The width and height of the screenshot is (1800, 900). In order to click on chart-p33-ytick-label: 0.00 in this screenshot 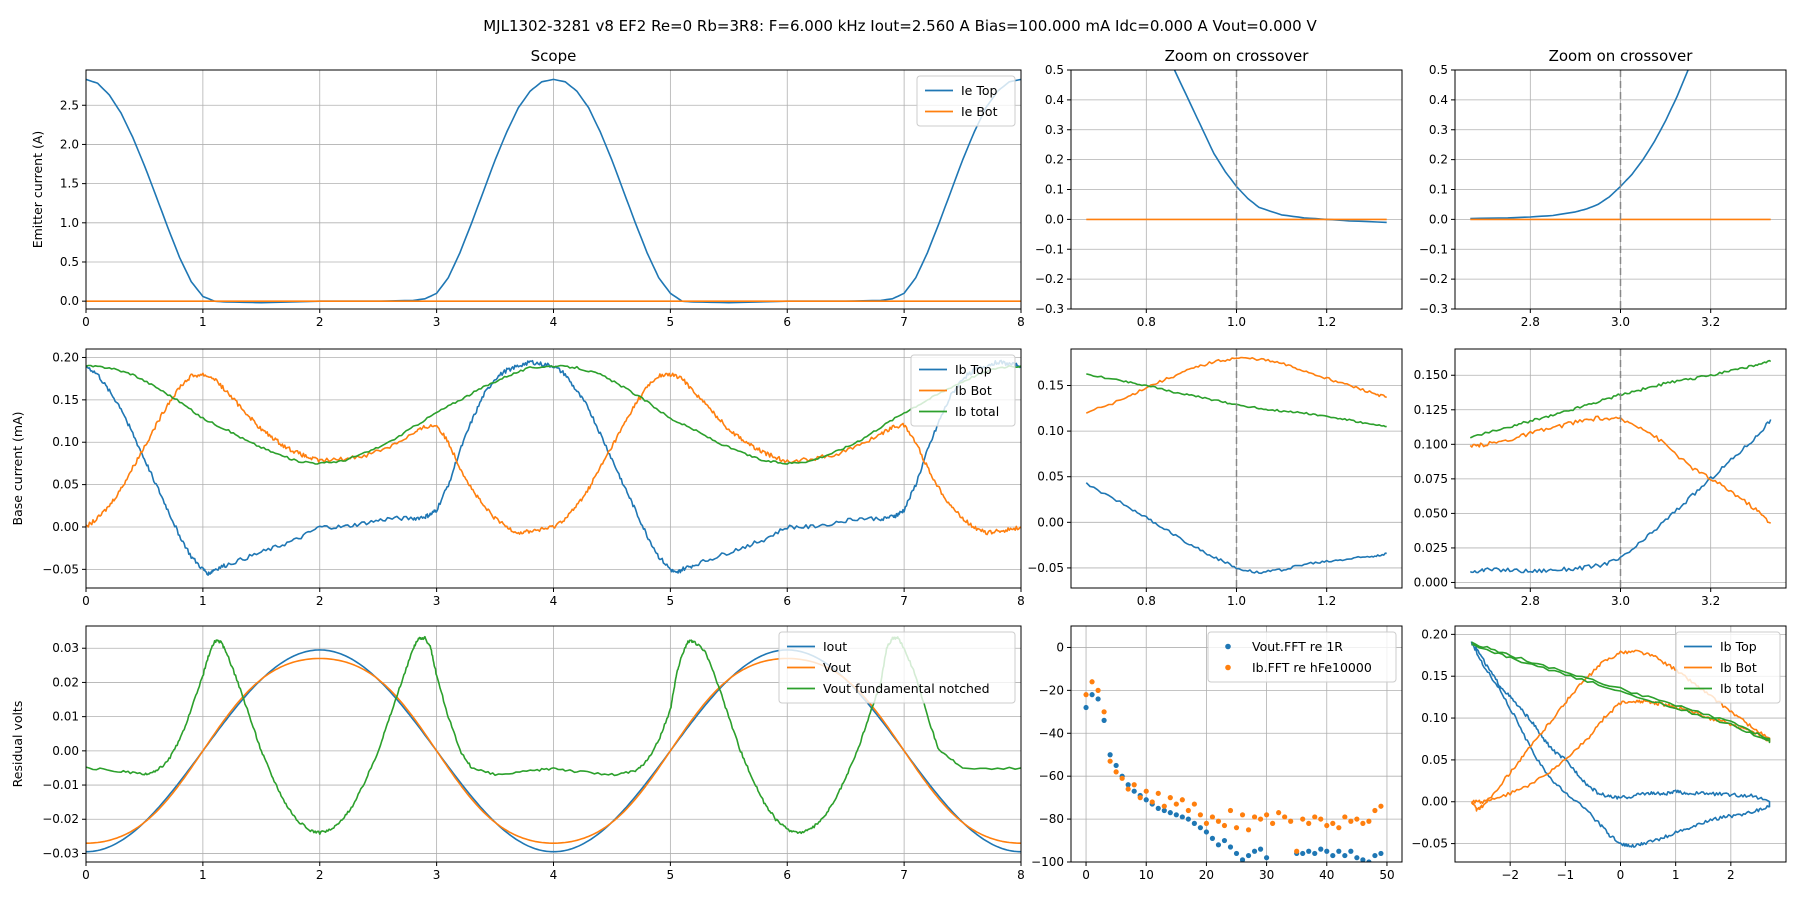, I will do `click(1434, 802)`.